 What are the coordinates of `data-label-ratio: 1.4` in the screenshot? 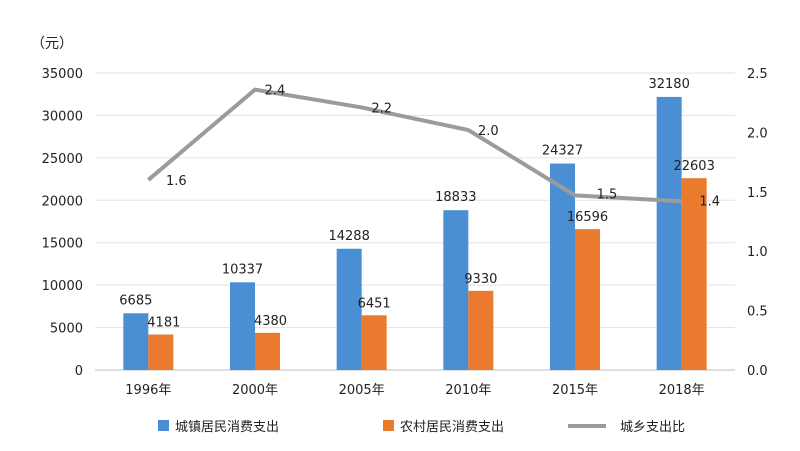 It's located at (709, 201).